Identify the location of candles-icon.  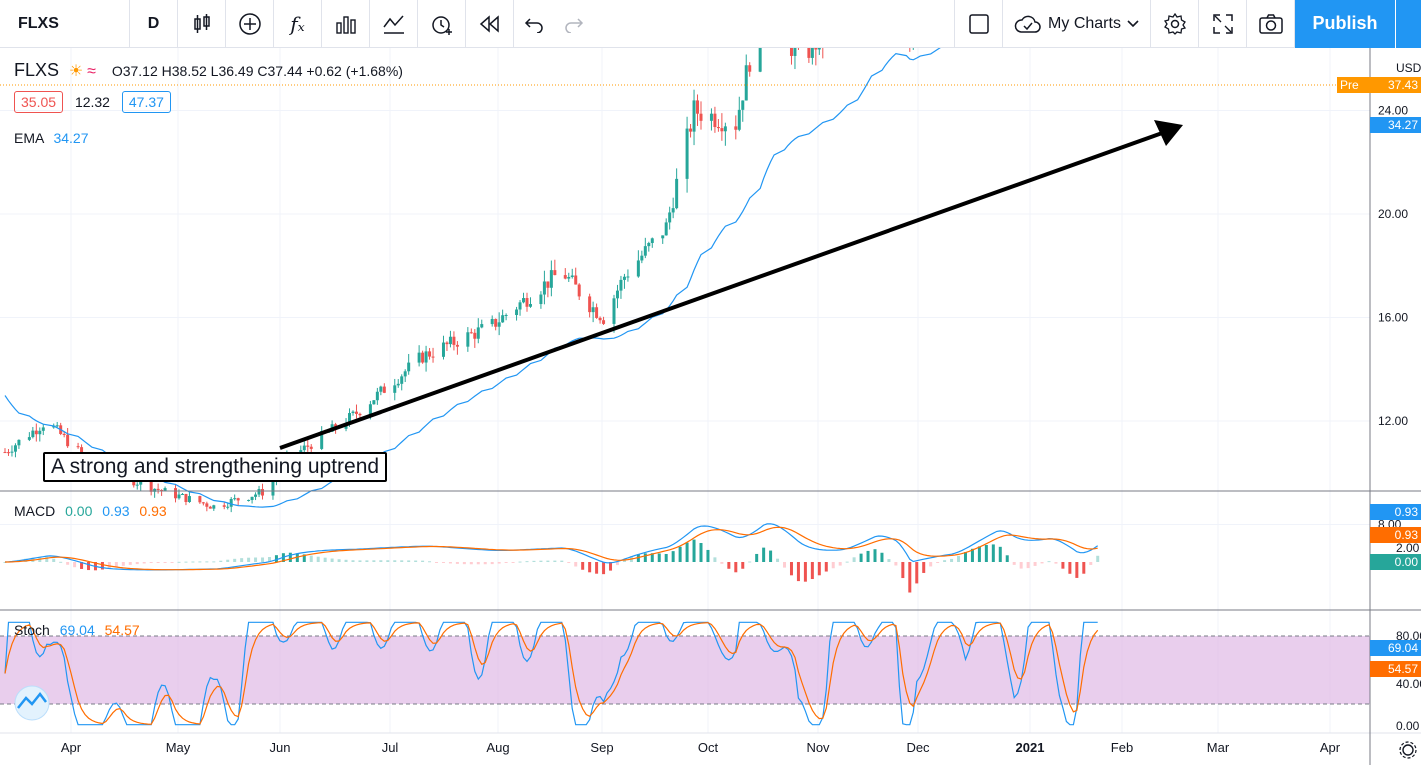
(202, 24).